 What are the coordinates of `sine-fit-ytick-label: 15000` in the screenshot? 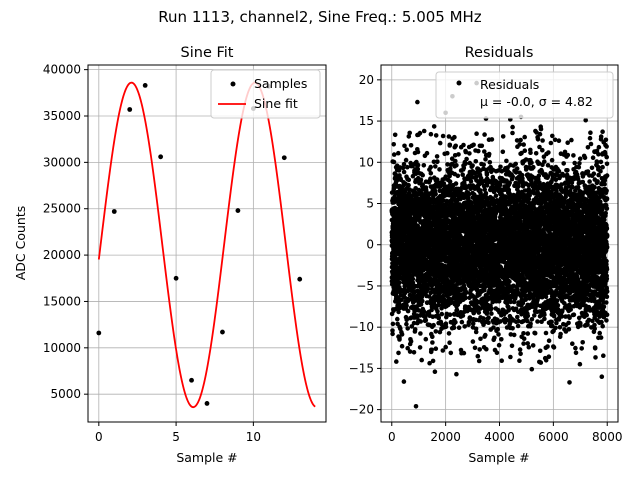 It's located at (62, 301).